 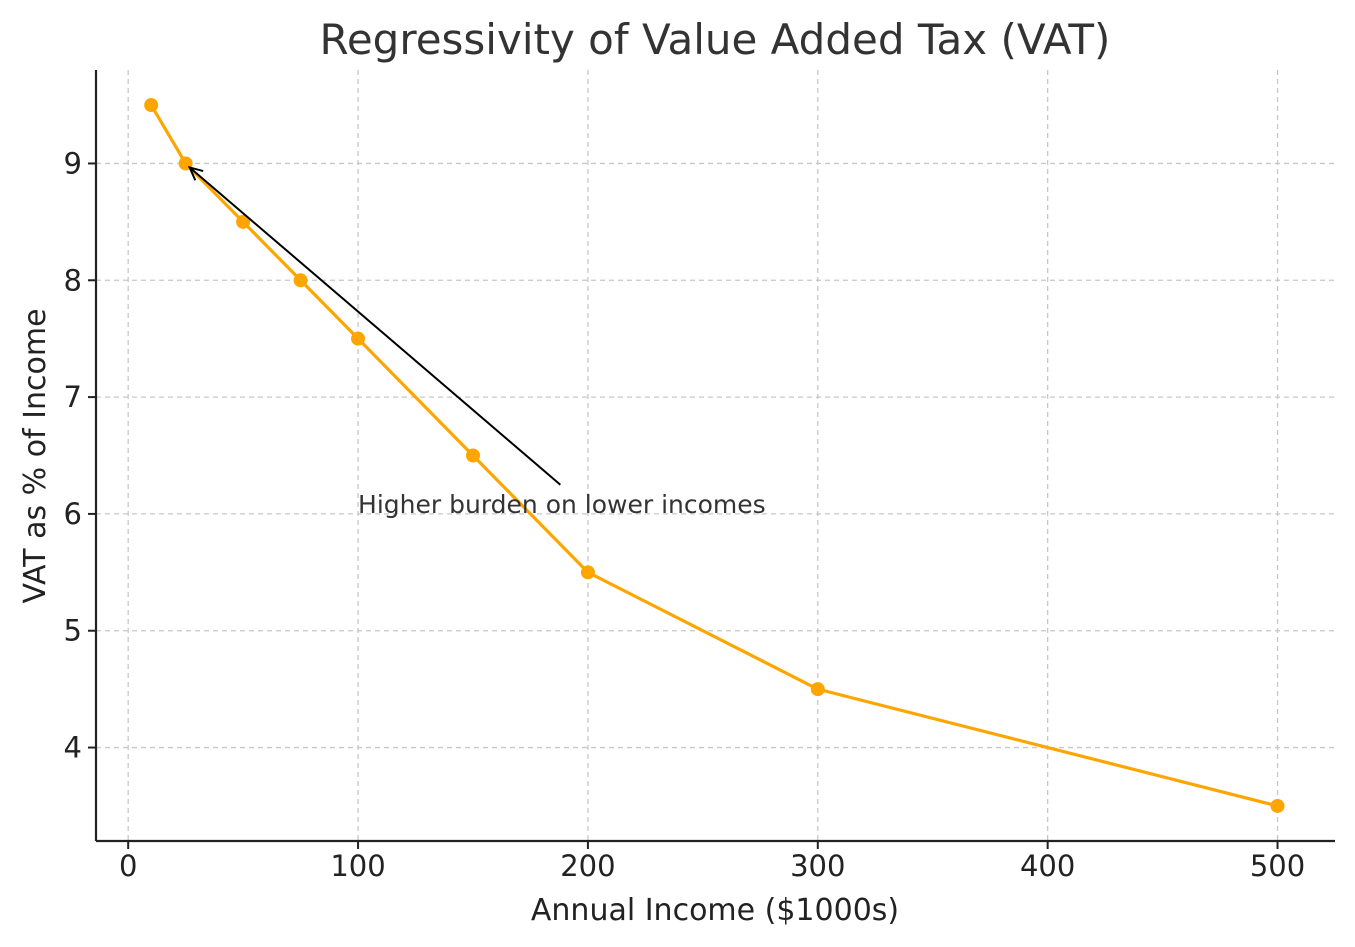 What do you see at coordinates (562, 504) in the screenshot?
I see `annotation-text: Higher burden on lower incomes` at bounding box center [562, 504].